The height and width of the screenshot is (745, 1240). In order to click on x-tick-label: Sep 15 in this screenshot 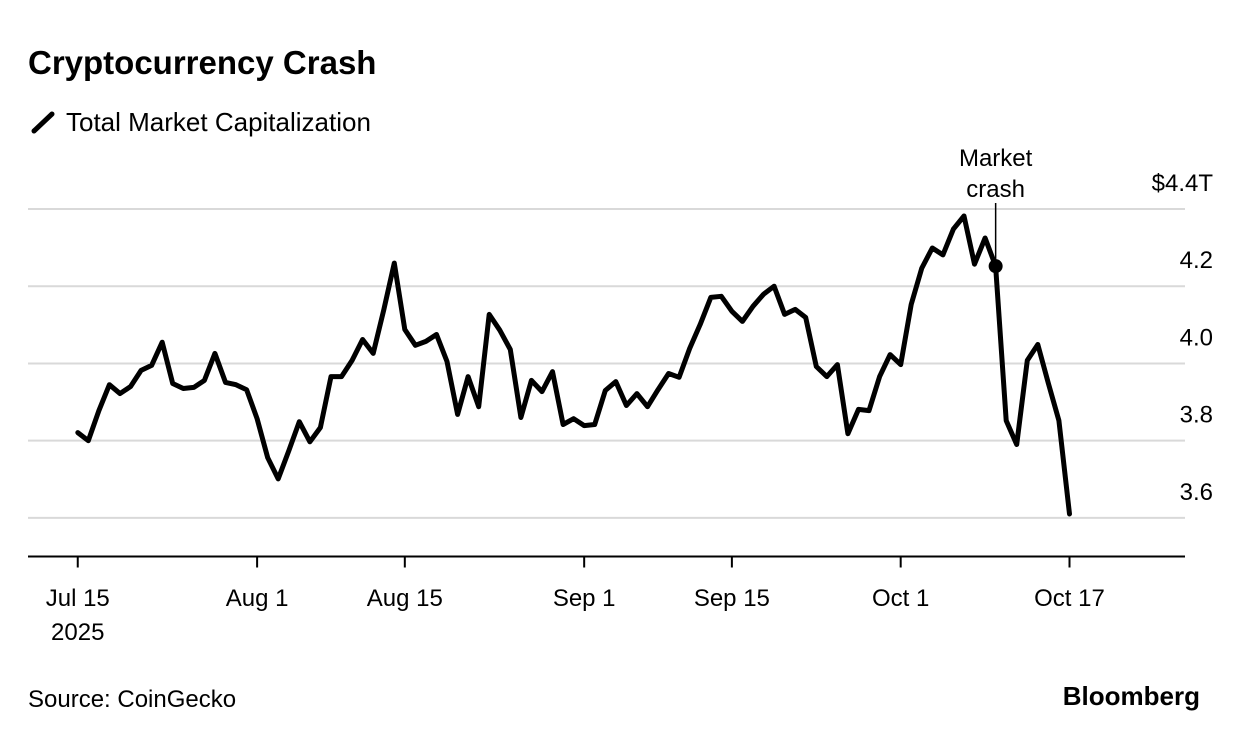, I will do `click(732, 598)`.